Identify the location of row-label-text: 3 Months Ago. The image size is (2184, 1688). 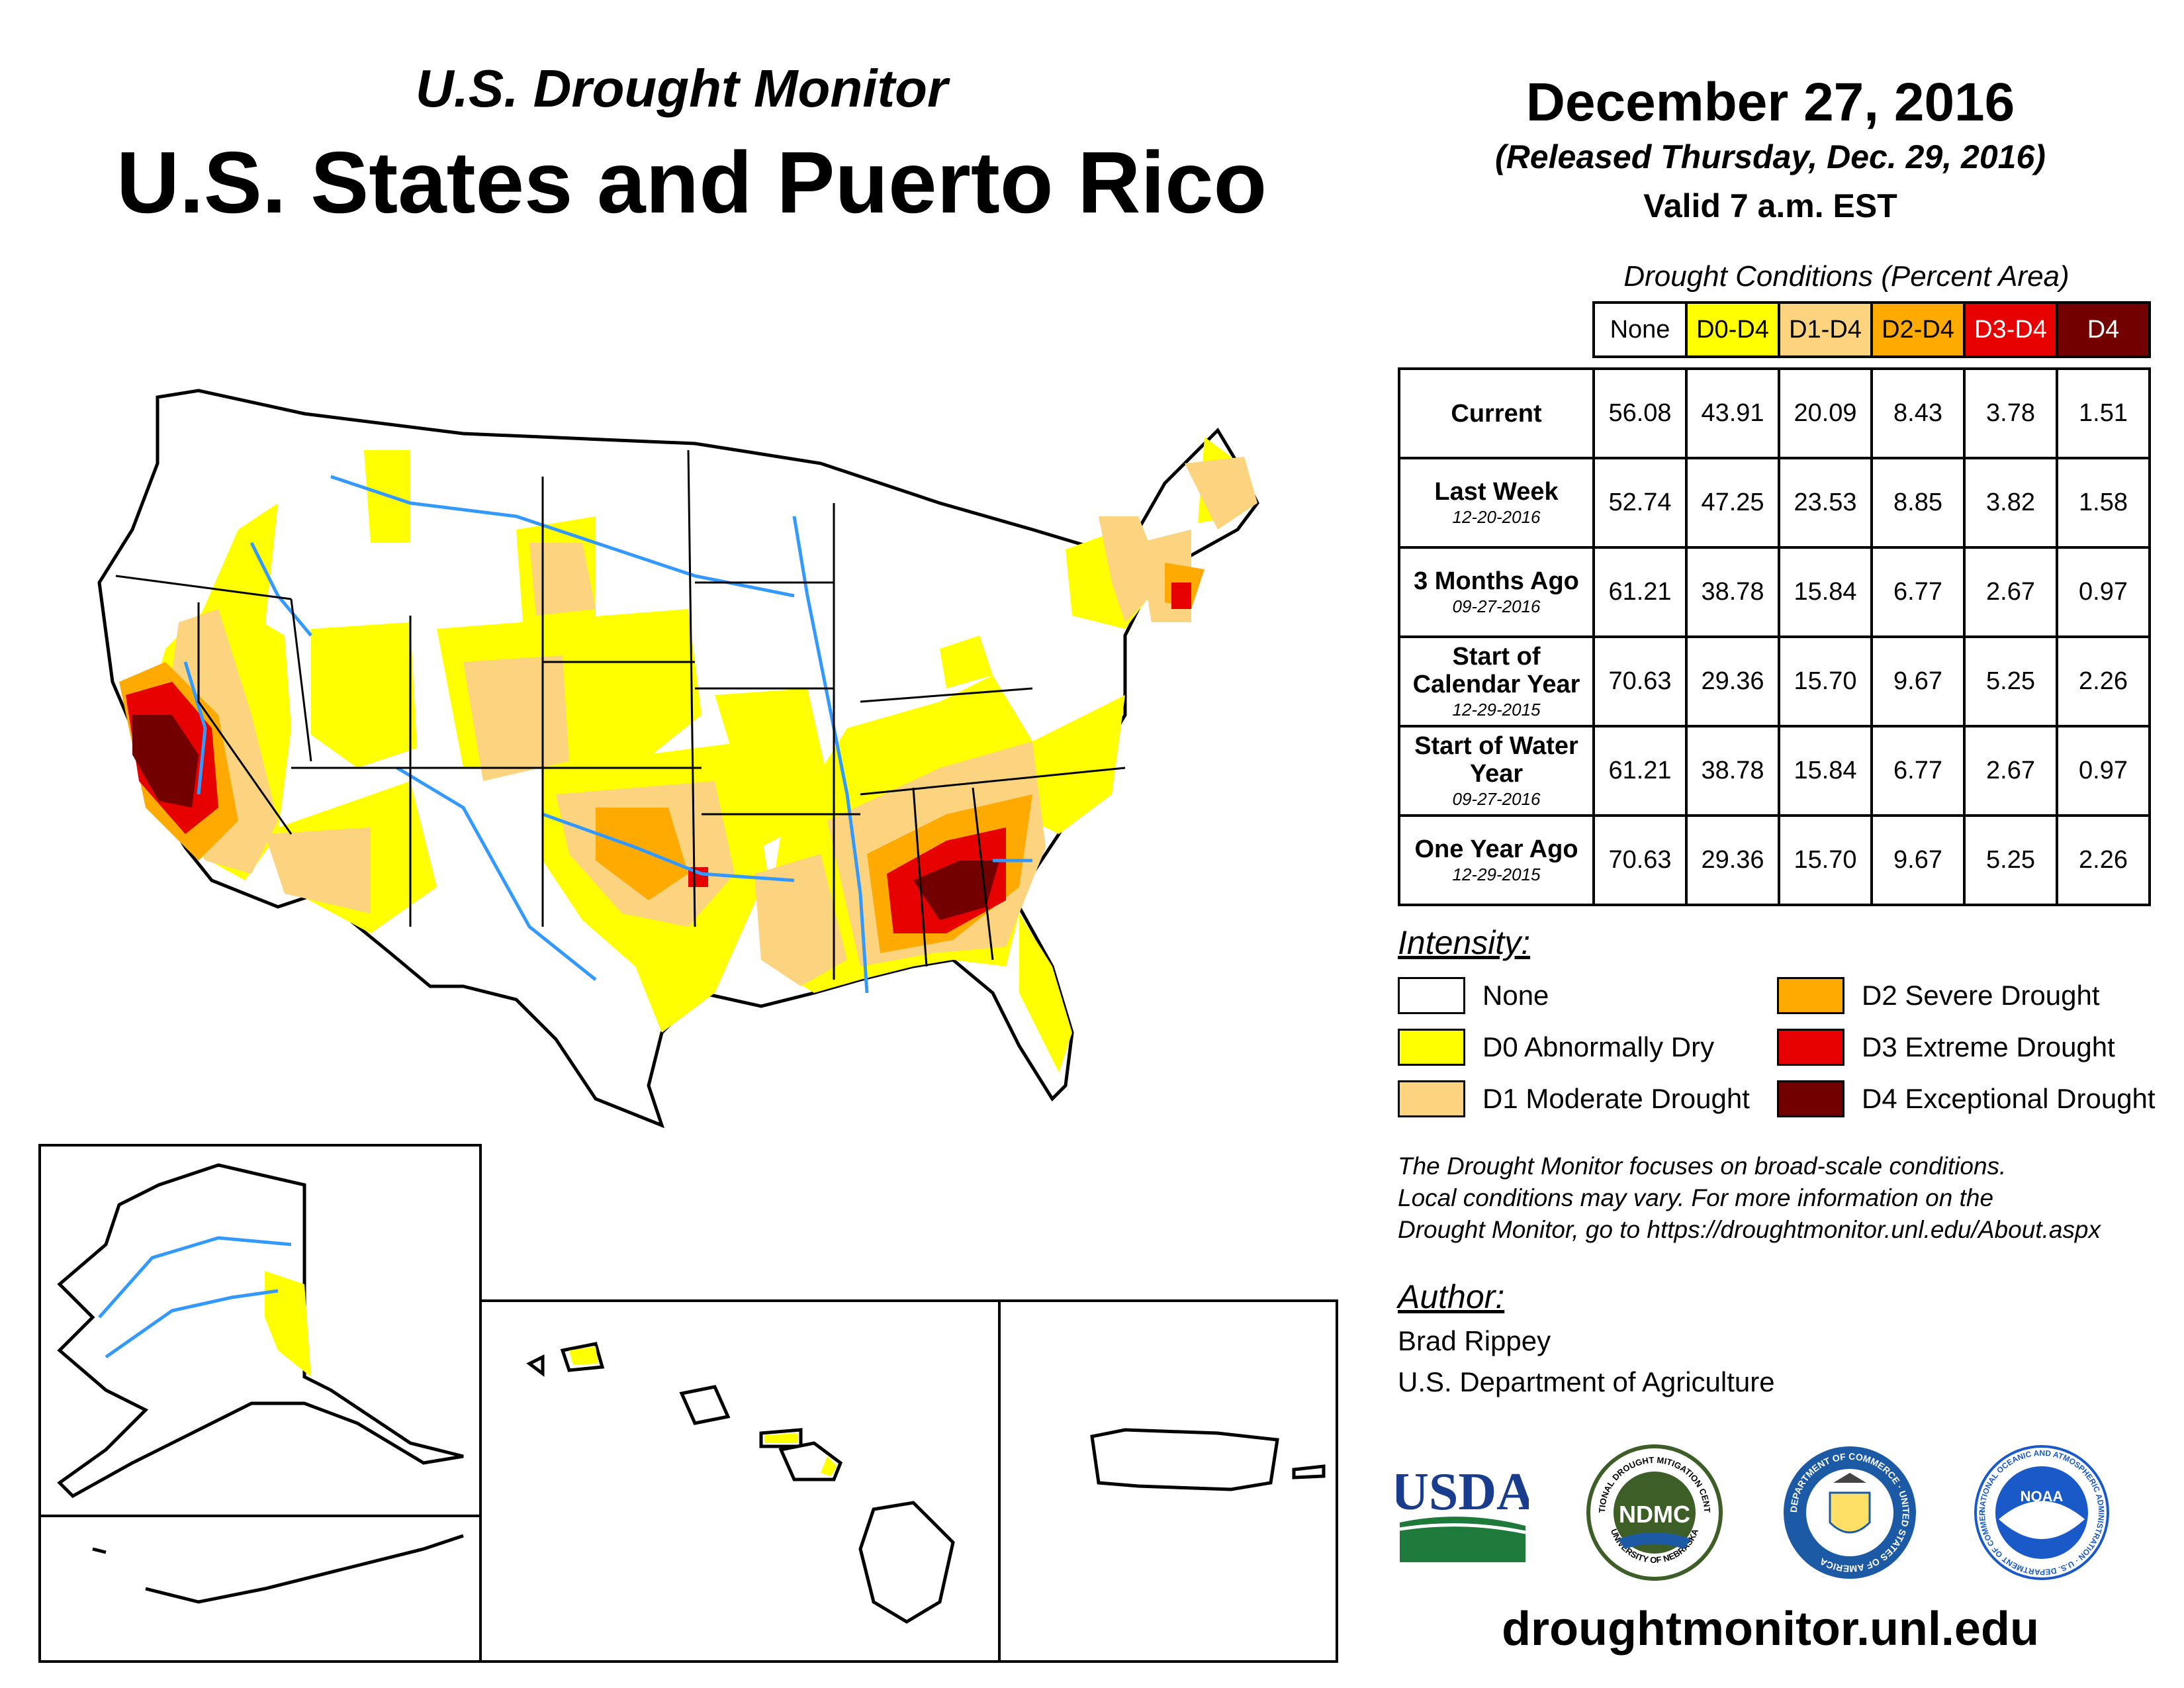
(1496, 581).